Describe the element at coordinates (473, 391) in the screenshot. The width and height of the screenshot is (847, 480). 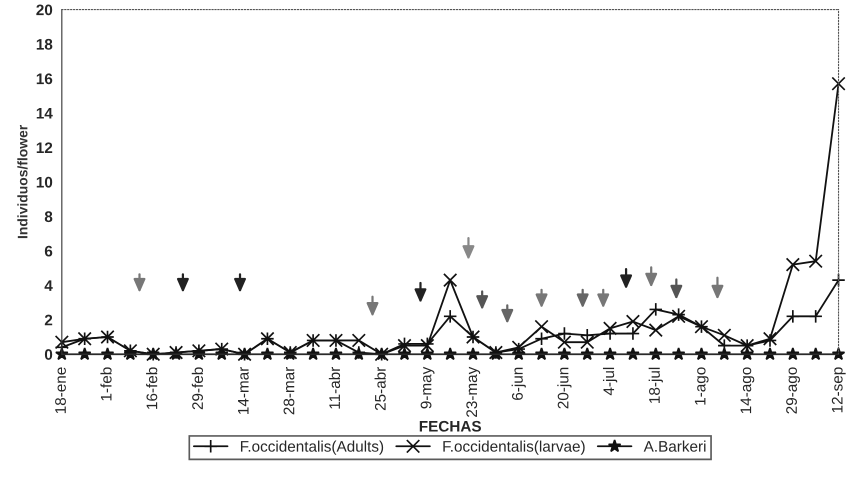
I see `x-tick-label: 23-may` at that location.